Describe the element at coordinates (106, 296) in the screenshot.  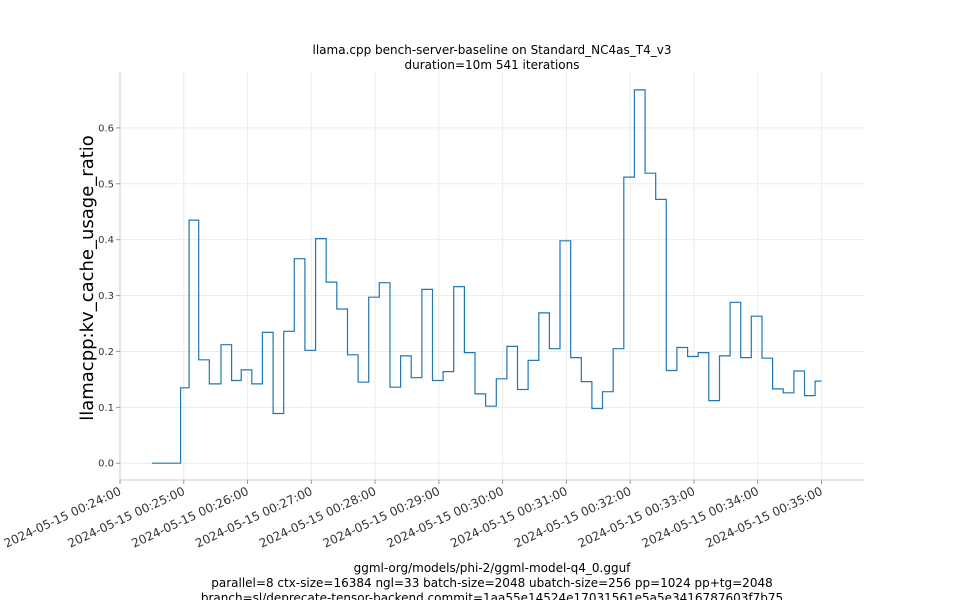
I see `y-tick-label: 0.3` at that location.